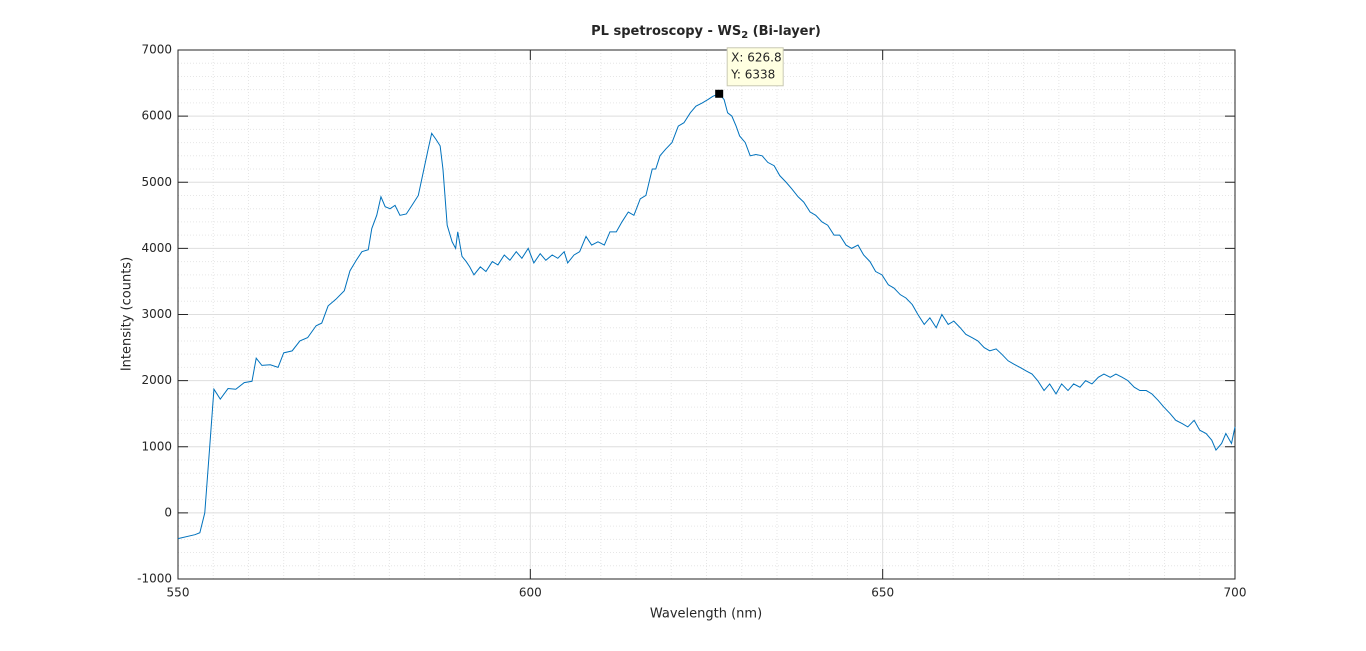  What do you see at coordinates (1235, 593) in the screenshot?
I see `x-tick-label: 700` at bounding box center [1235, 593].